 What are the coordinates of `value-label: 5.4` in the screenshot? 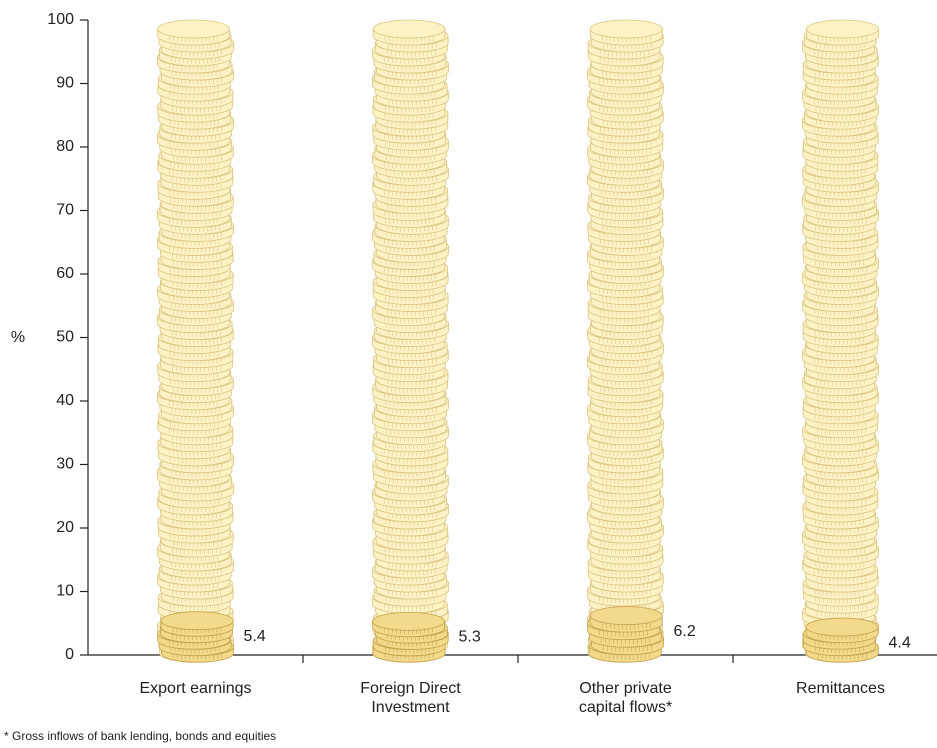 It's located at (255, 636).